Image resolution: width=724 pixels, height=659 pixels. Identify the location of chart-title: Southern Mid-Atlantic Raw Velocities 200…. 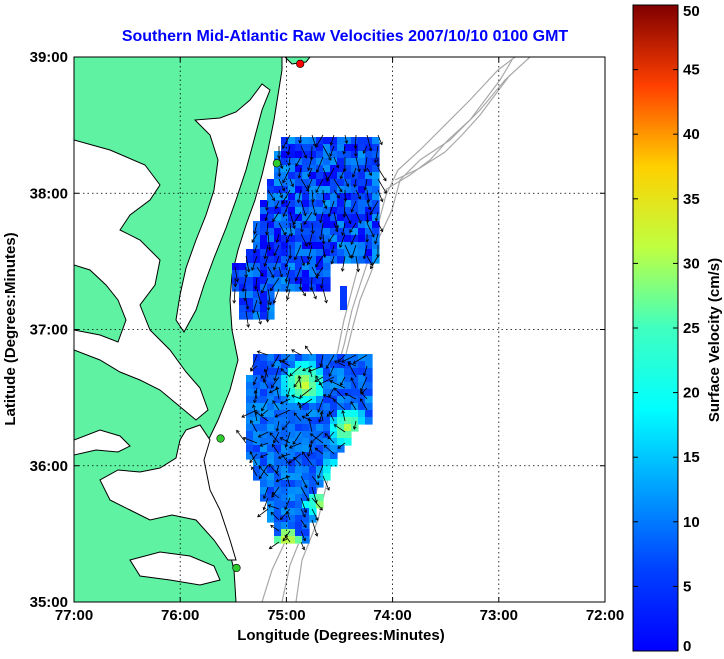
(345, 36).